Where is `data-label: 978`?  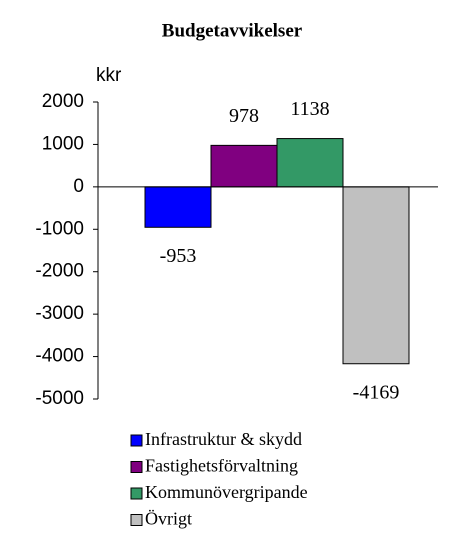 data-label: 978 is located at coordinates (244, 116).